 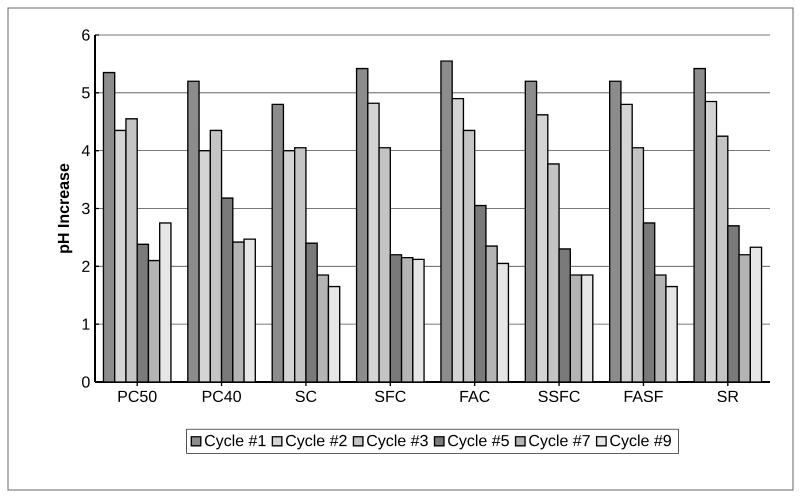 What do you see at coordinates (475, 396) in the screenshot?
I see `x-tick-label: FAC` at bounding box center [475, 396].